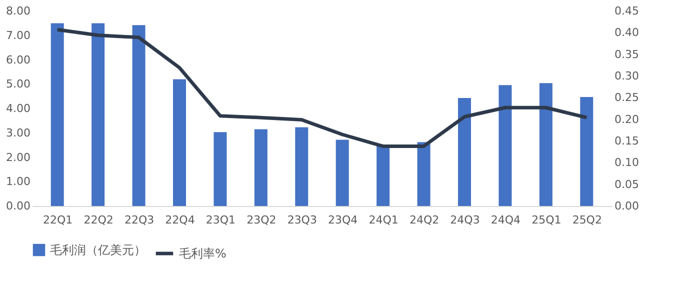  I want to click on x-tick-label: 25Q1, so click(547, 220).